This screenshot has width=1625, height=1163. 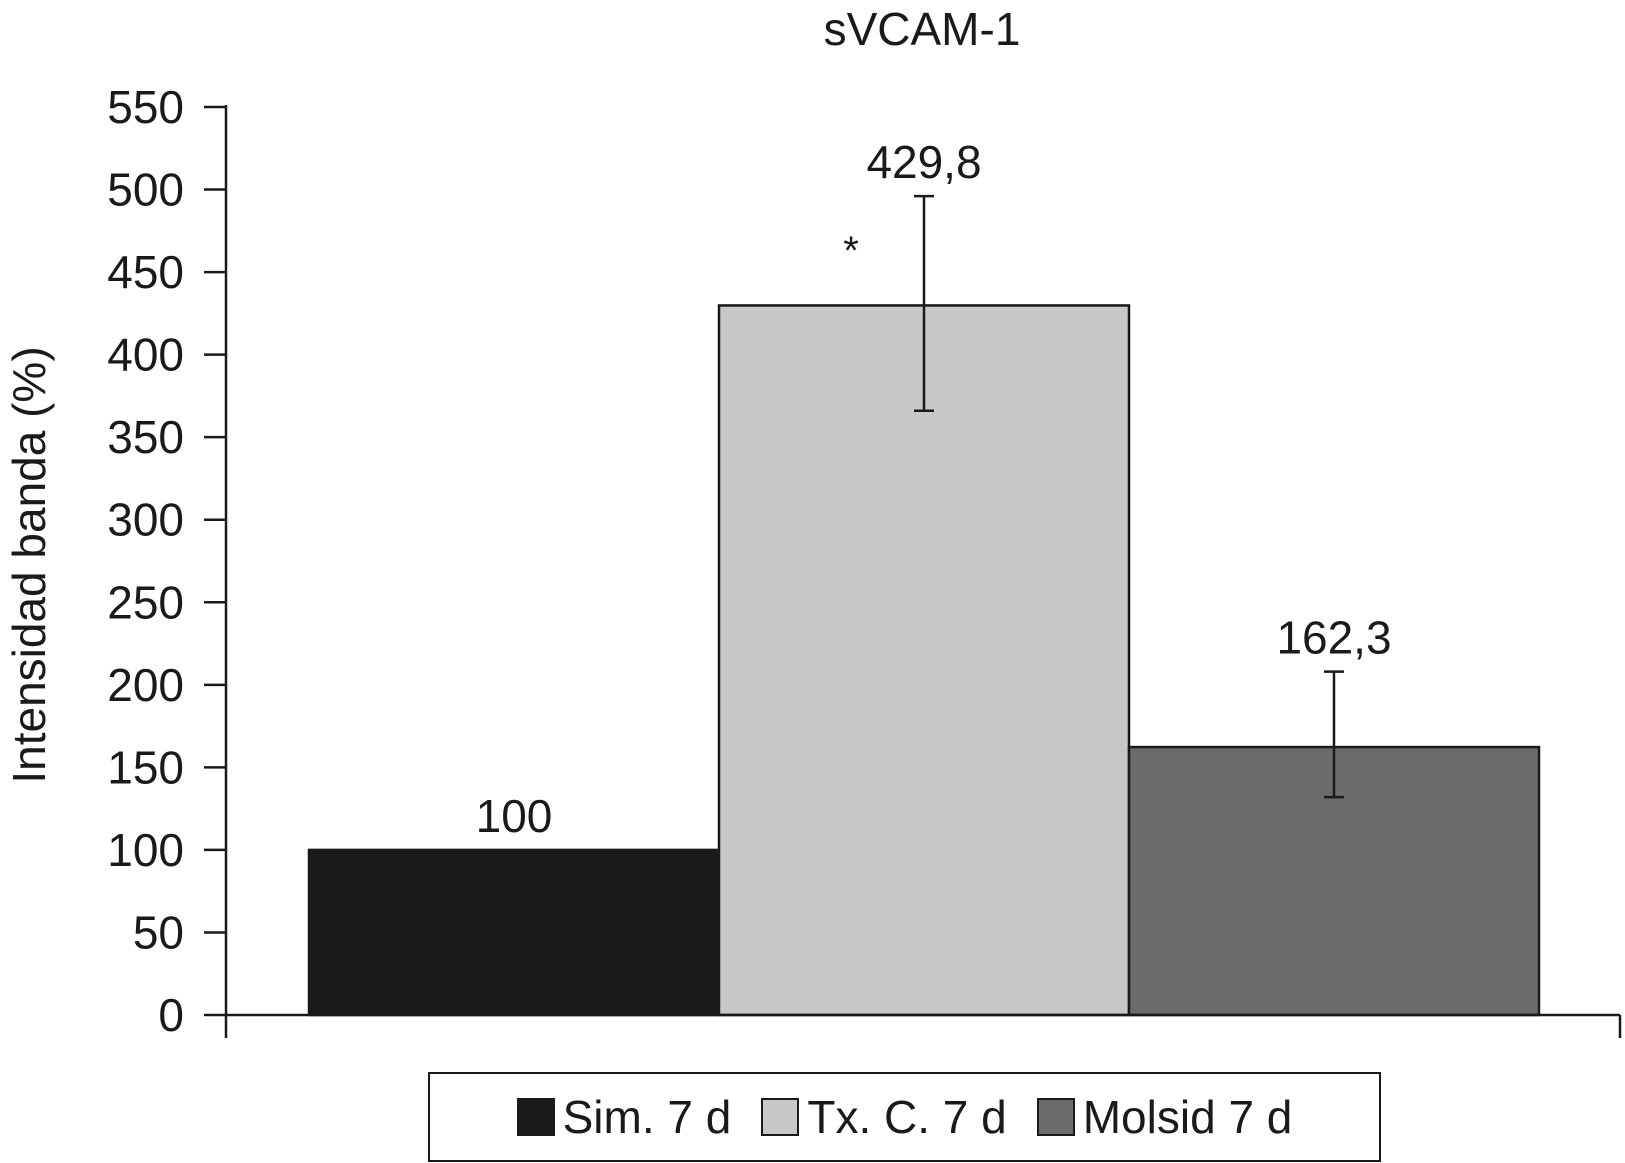 What do you see at coordinates (145, 520) in the screenshot?
I see `y-tick-label: 300` at bounding box center [145, 520].